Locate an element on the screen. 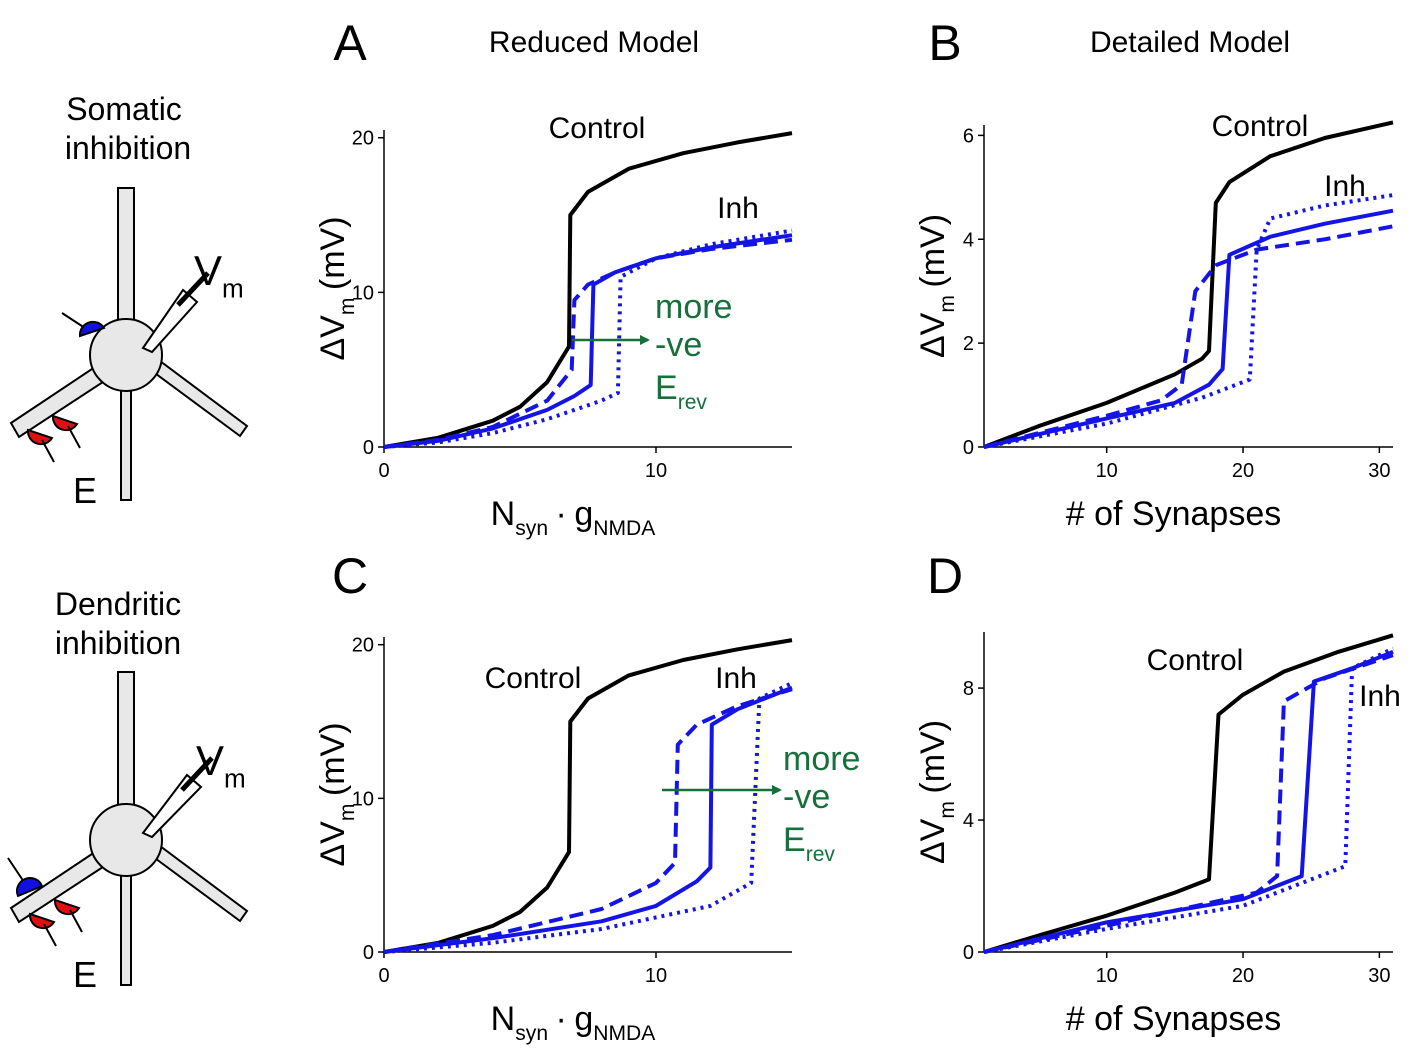 The width and height of the screenshot is (1422, 1050). probe-label-part: V is located at coordinates (208, 270).